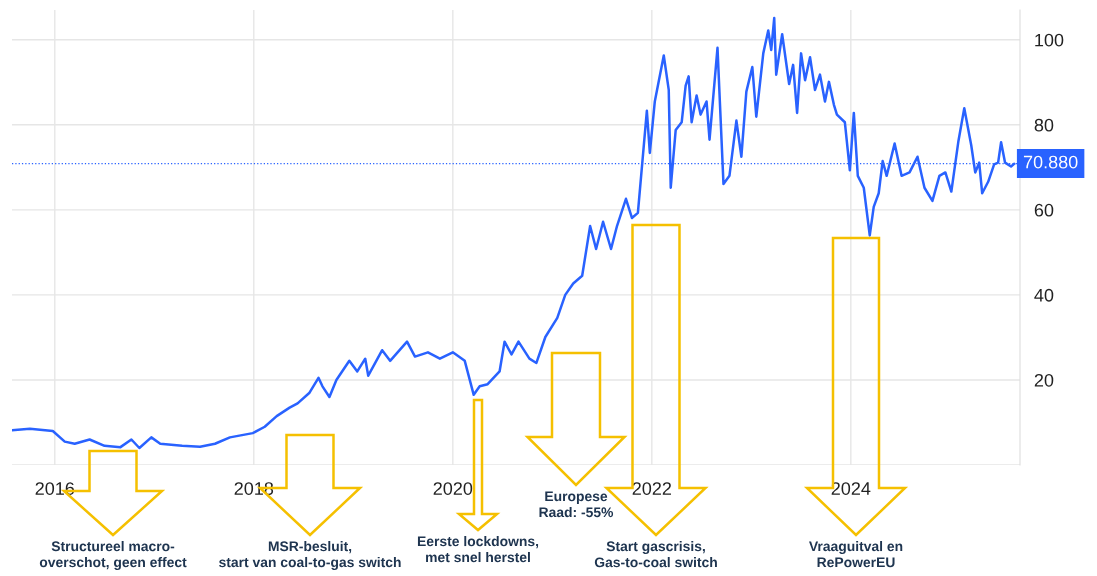 Image resolution: width=1097 pixels, height=576 pixels. I want to click on x-tick-label: 2024, so click(851, 488).